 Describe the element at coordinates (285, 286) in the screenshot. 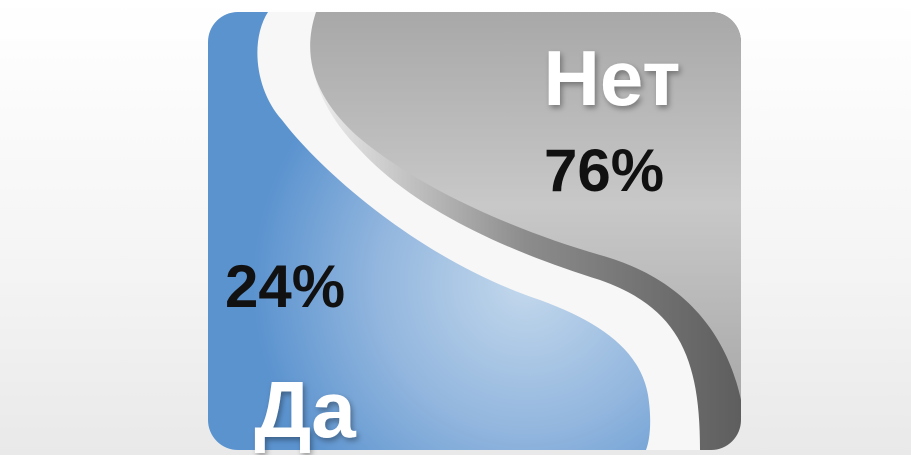

I see `value-da: 24%` at that location.